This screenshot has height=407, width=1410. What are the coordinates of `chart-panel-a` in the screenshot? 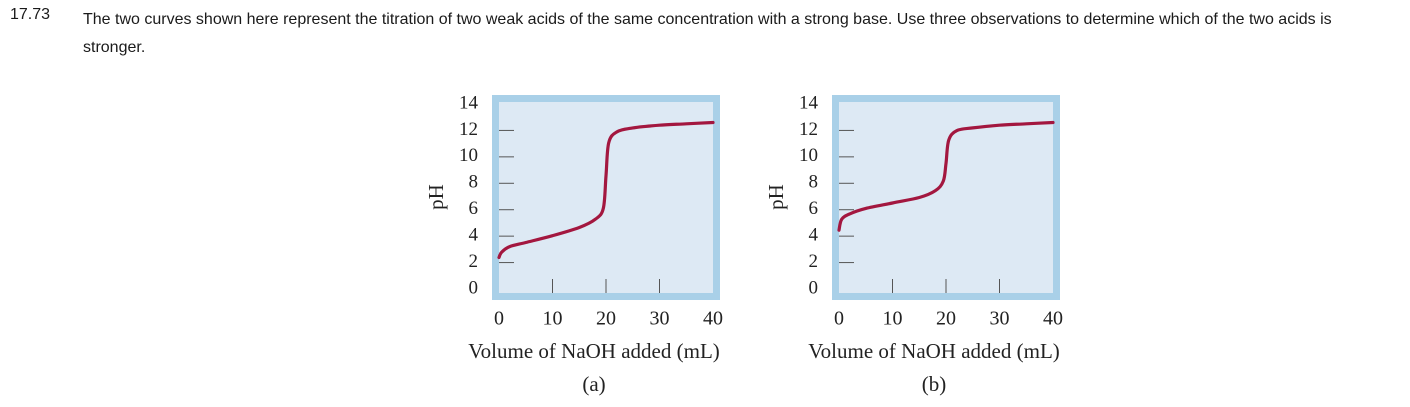 It's located at (606, 197).